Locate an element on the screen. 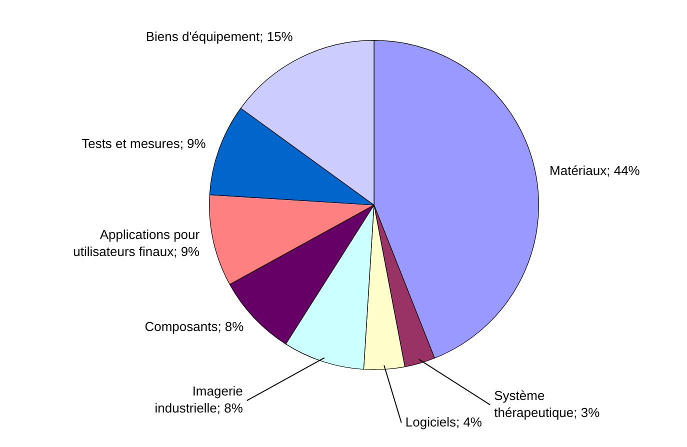  slice-label: Composants; 8% is located at coordinates (194, 326).